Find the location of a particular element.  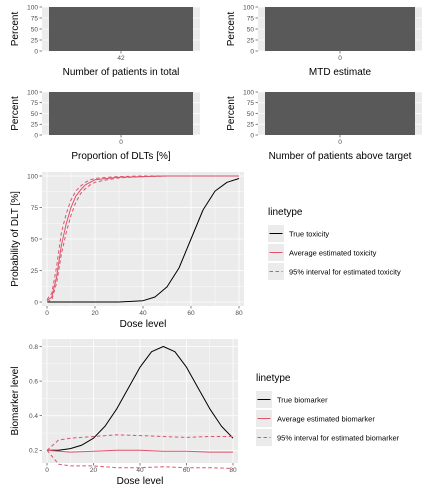

x-axis-title: Number of patients above target is located at coordinates (340, 156).